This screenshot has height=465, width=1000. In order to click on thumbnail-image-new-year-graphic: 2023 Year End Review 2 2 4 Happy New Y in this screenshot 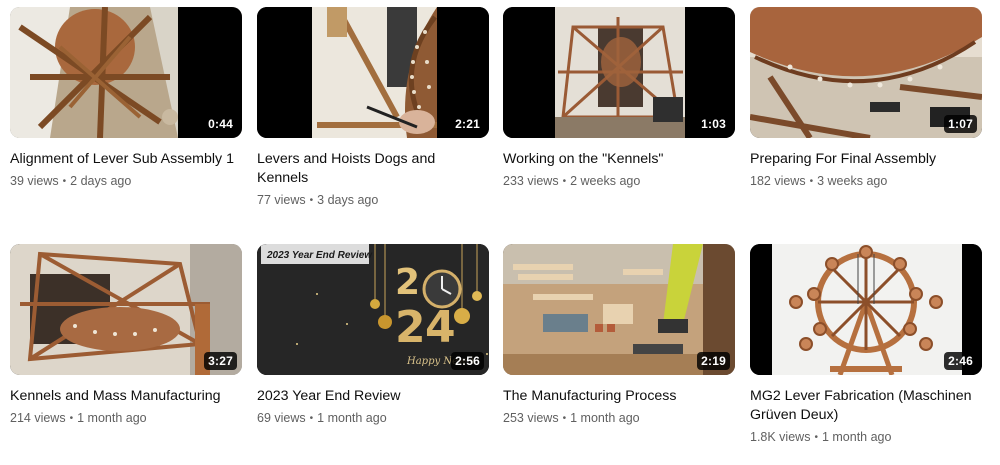, I will do `click(373, 309)`.